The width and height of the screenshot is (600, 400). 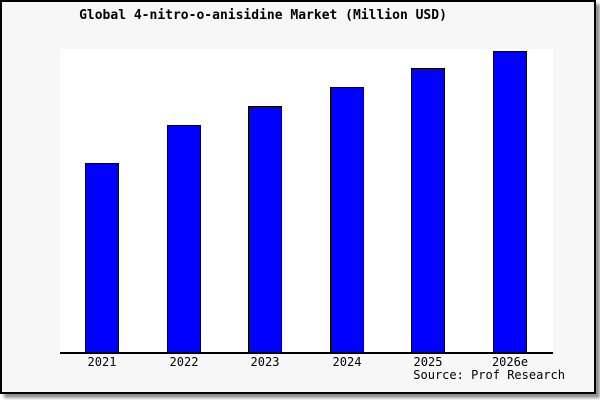 I want to click on x-tick-label-2025: 2025, so click(x=428, y=362).